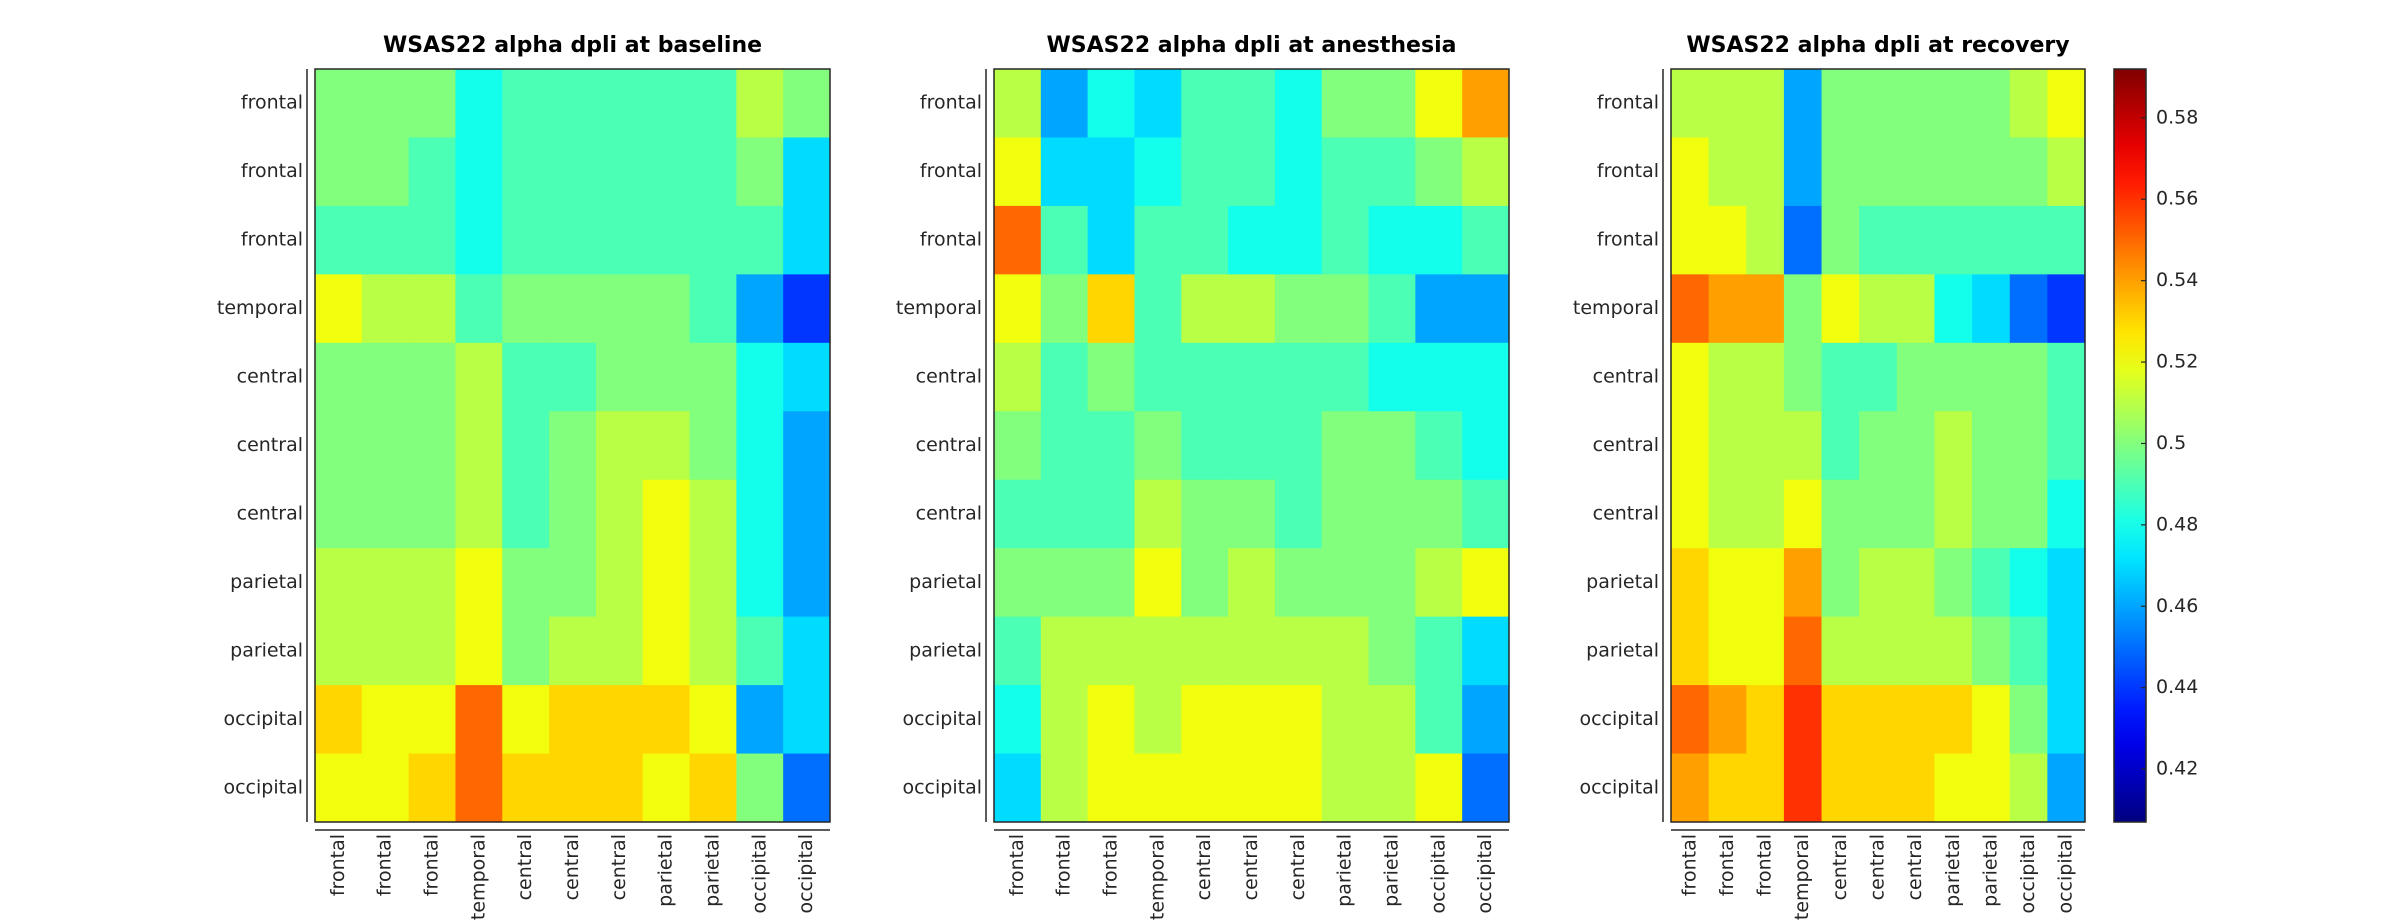 The image size is (2395, 920). Describe the element at coordinates (2171, 443) in the screenshot. I see `colorbar-tick-label: 0.5` at that location.